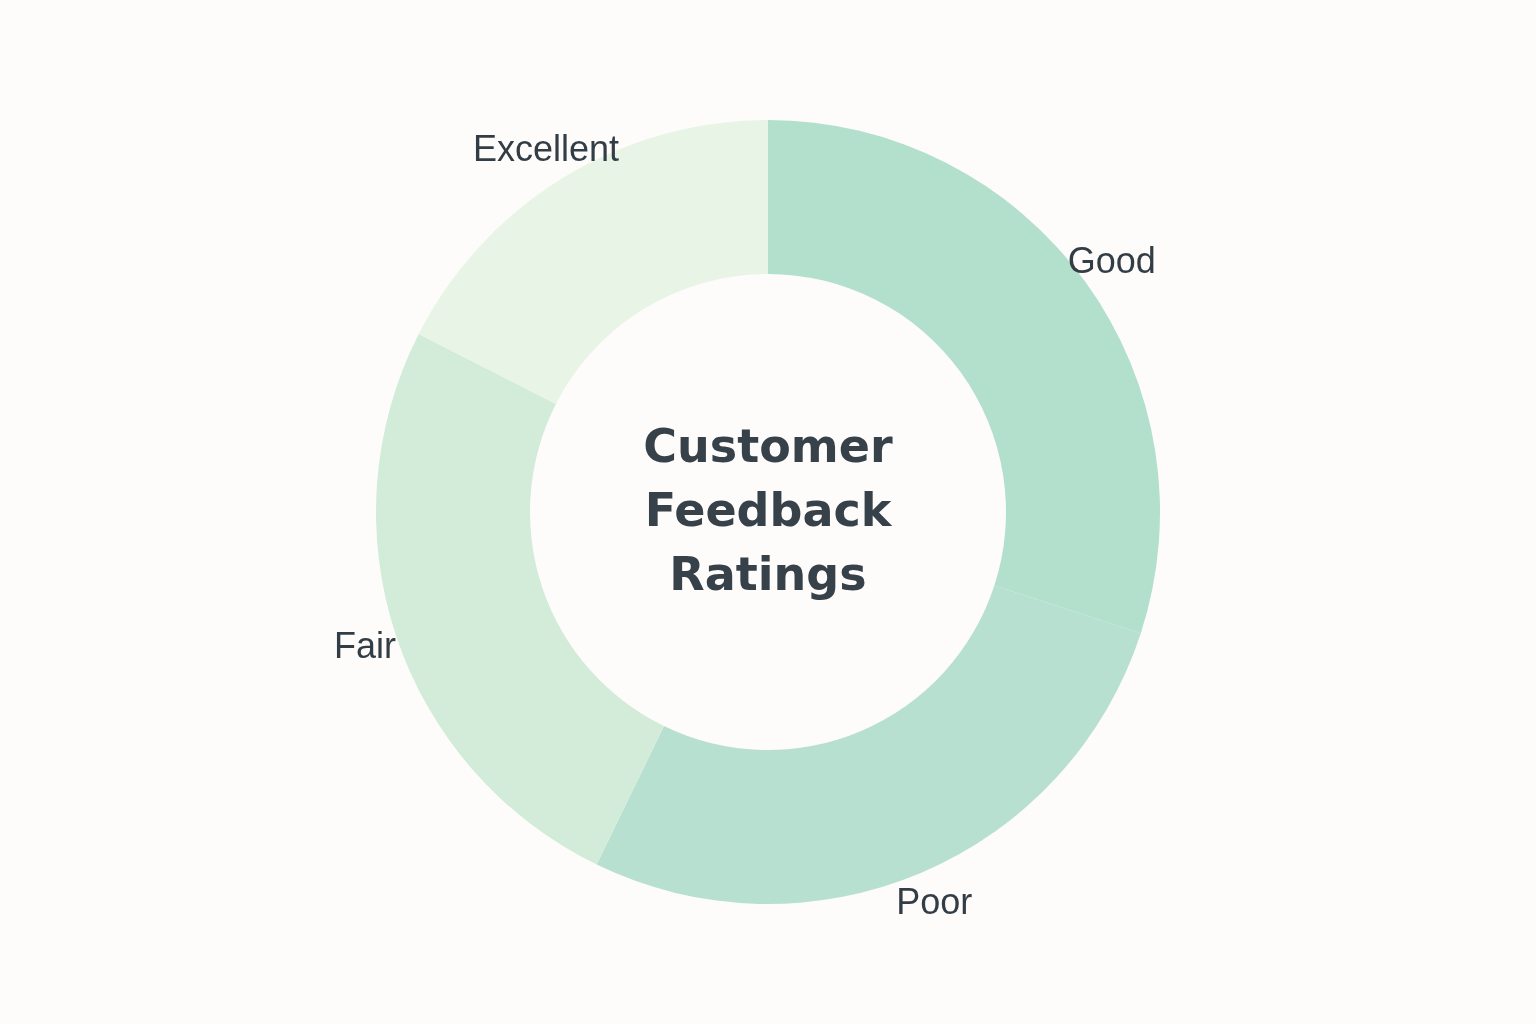 Image resolution: width=1536 pixels, height=1024 pixels. What do you see at coordinates (365, 646) in the screenshot?
I see `slice-label: Fair` at bounding box center [365, 646].